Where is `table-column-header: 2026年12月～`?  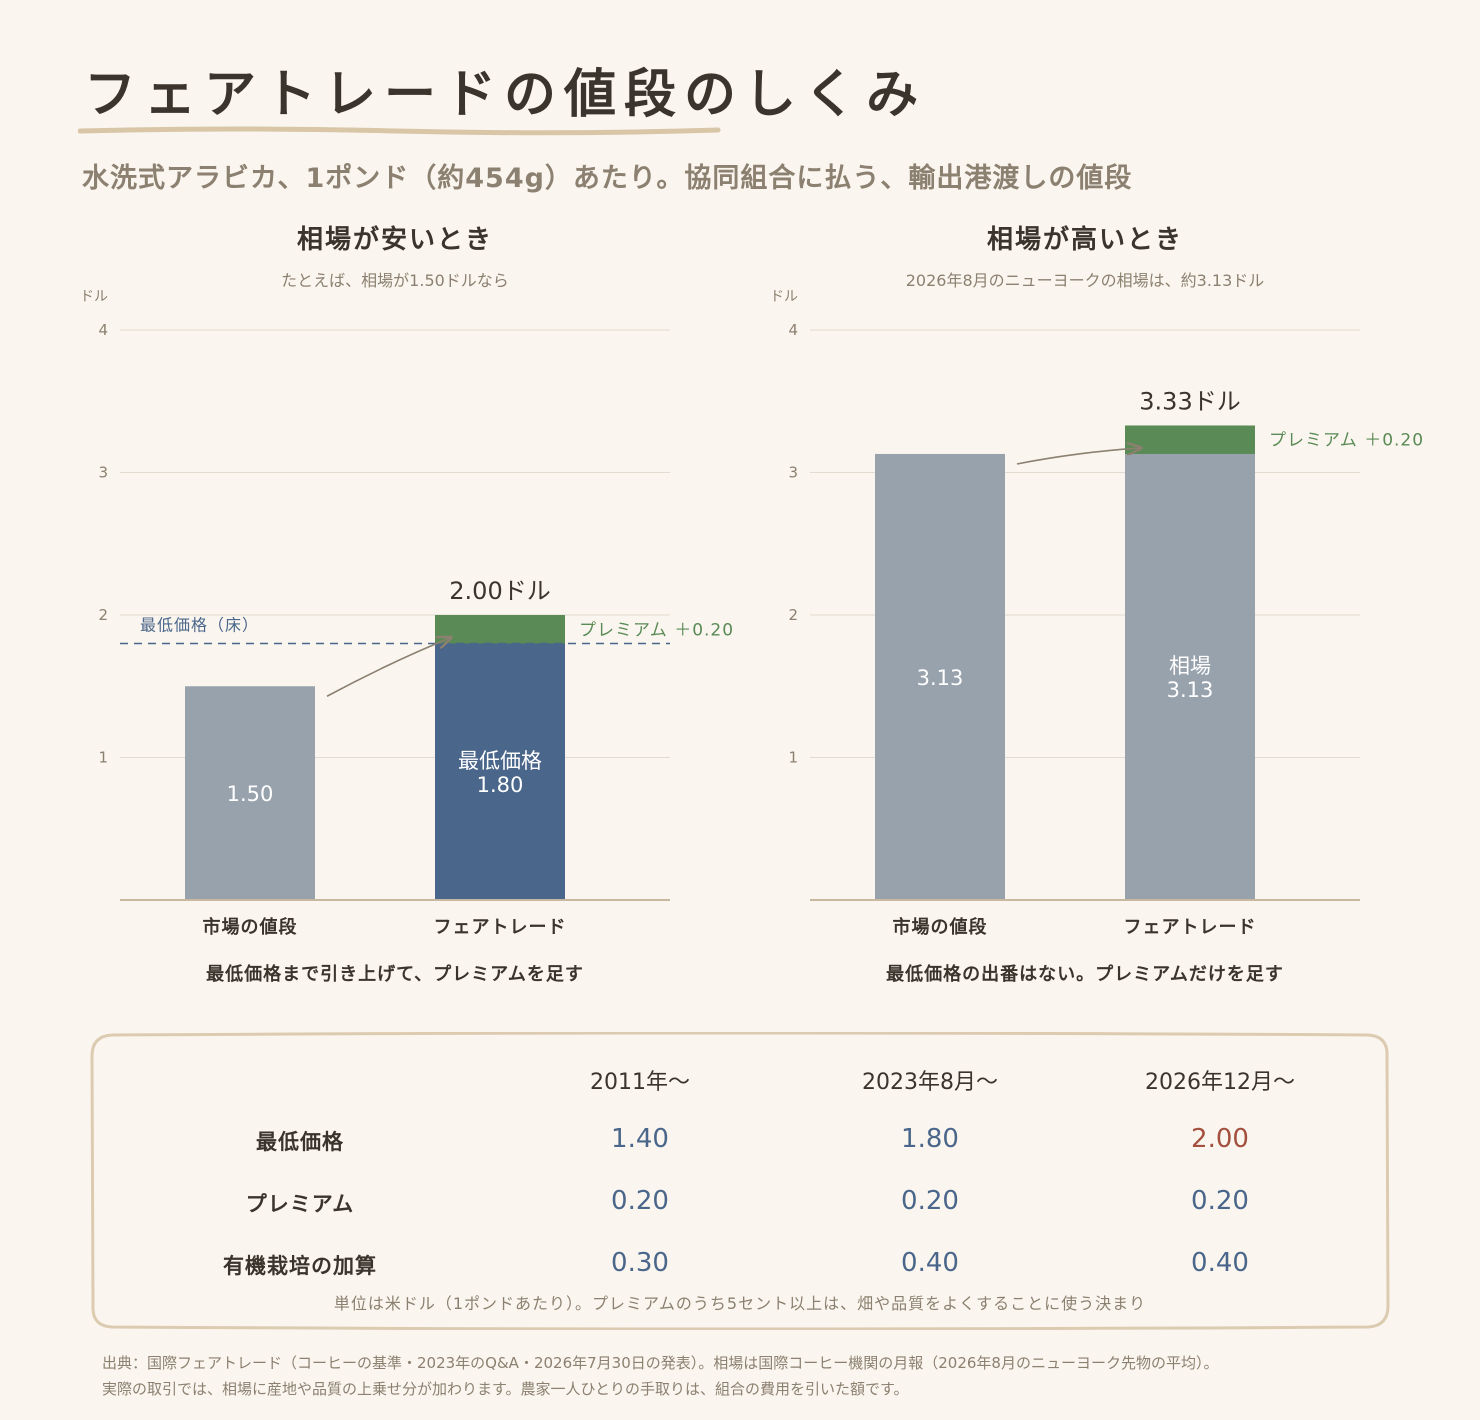 table-column-header: 2026年12月～ is located at coordinates (1220, 1082).